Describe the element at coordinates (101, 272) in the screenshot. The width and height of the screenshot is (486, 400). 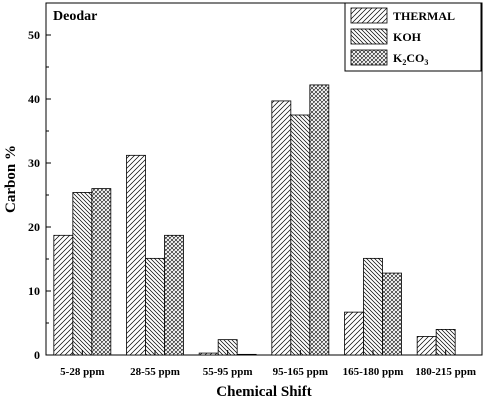
I see `bar-k2co3-5-28ppm` at that location.